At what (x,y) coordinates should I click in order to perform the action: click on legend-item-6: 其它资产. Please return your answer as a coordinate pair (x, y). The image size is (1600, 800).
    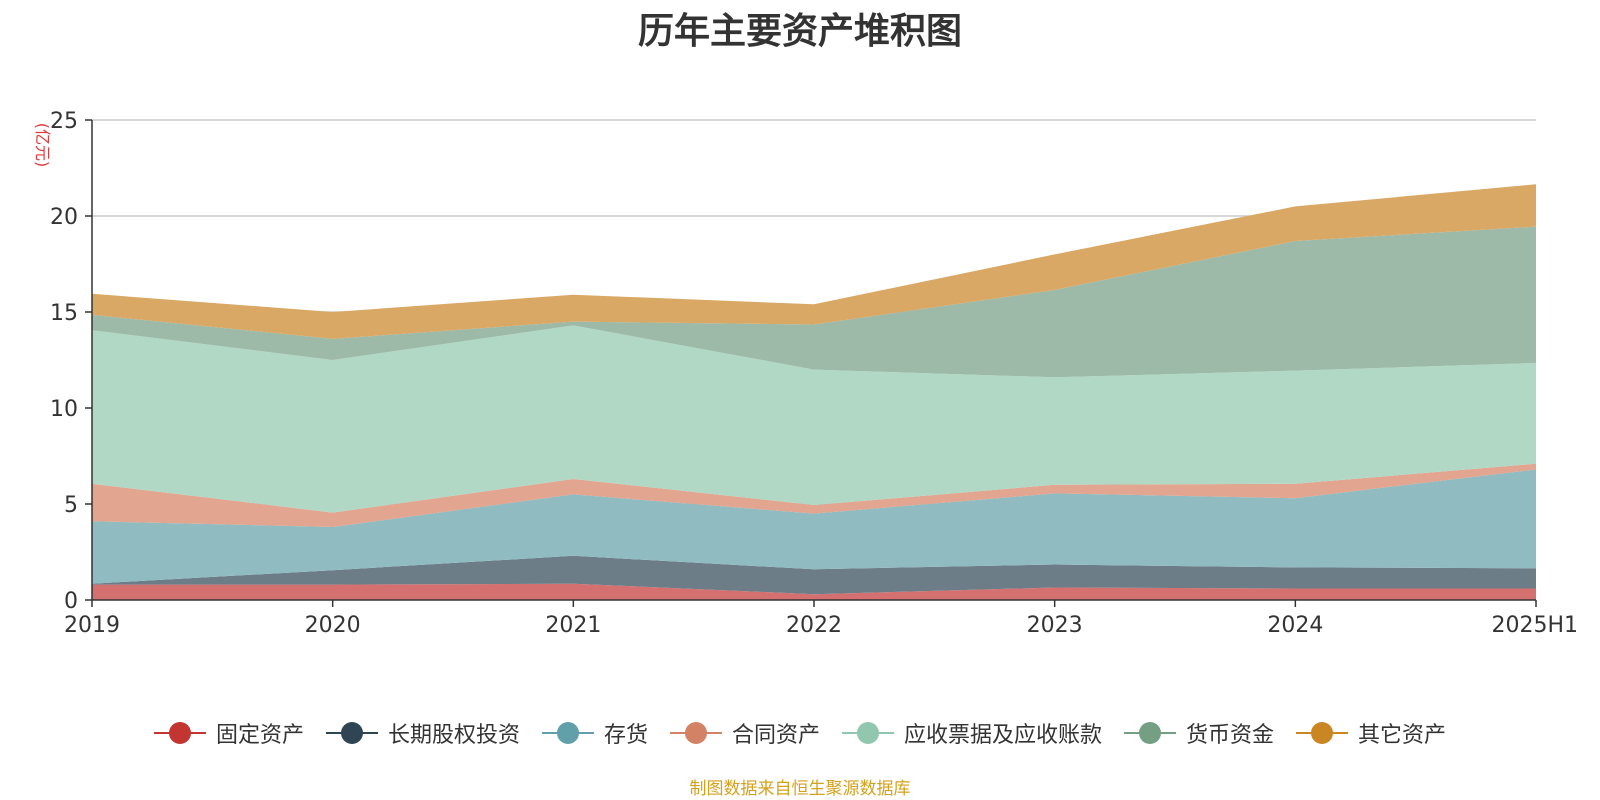
    Looking at the image, I should click on (1371, 733).